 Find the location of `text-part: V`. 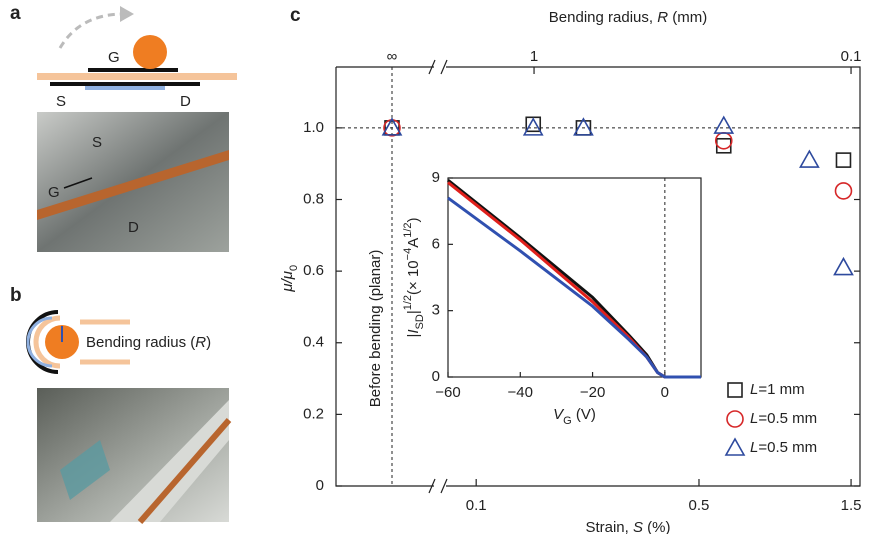

text-part: V is located at coordinates (559, 414).